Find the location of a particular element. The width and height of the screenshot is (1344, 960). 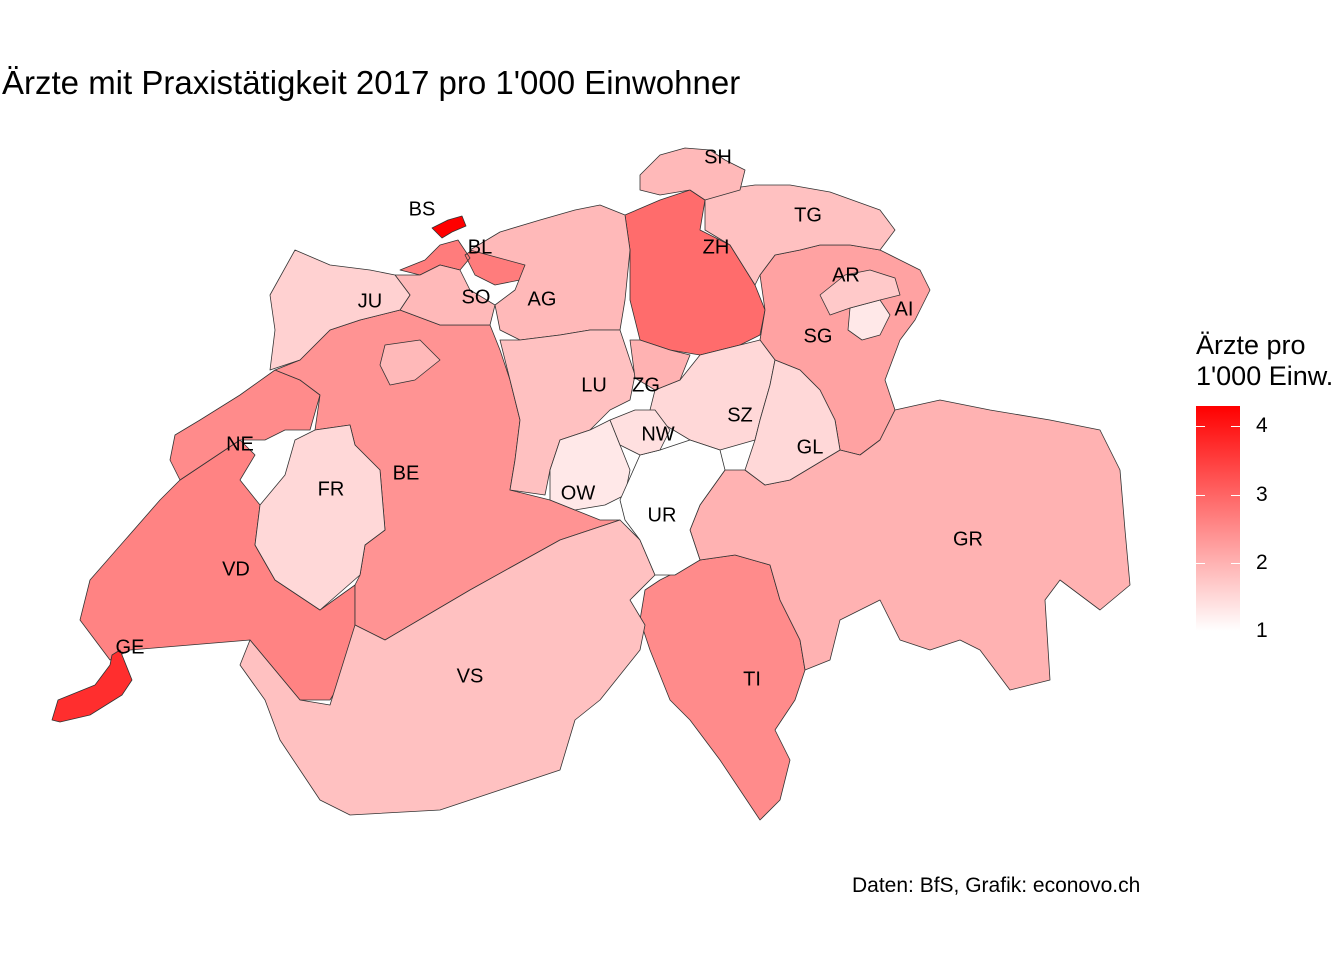

canton-label-ne: NE is located at coordinates (240, 444).